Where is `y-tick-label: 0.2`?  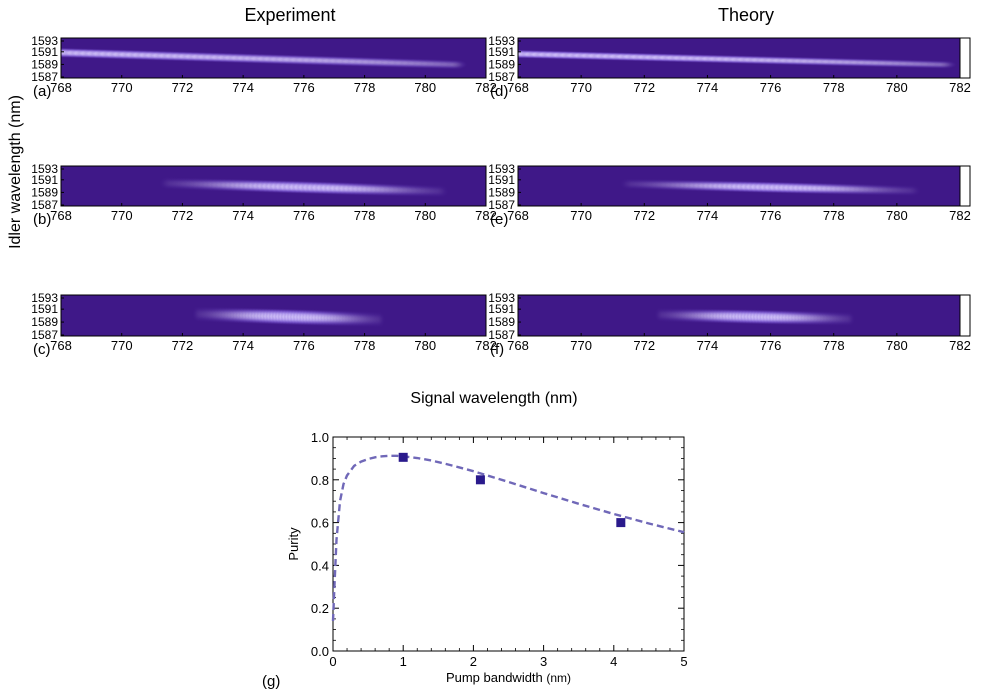 y-tick-label: 0.2 is located at coordinates (320, 608).